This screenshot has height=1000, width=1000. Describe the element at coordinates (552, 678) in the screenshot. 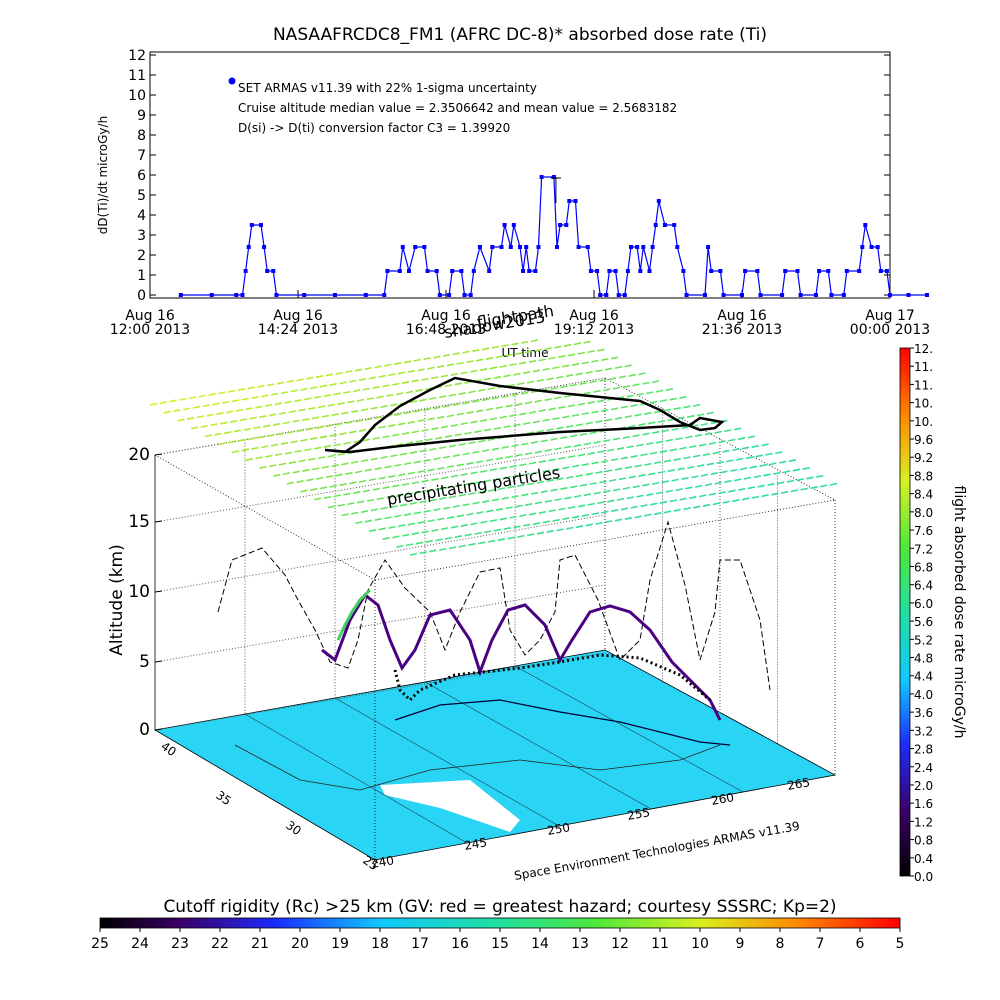

I see `flight-ground-track` at that location.